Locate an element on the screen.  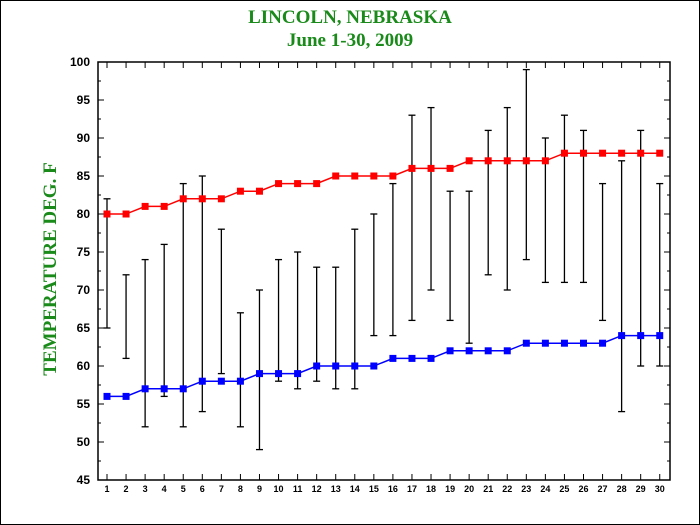
x-tick-label: 5 is located at coordinates (183, 489).